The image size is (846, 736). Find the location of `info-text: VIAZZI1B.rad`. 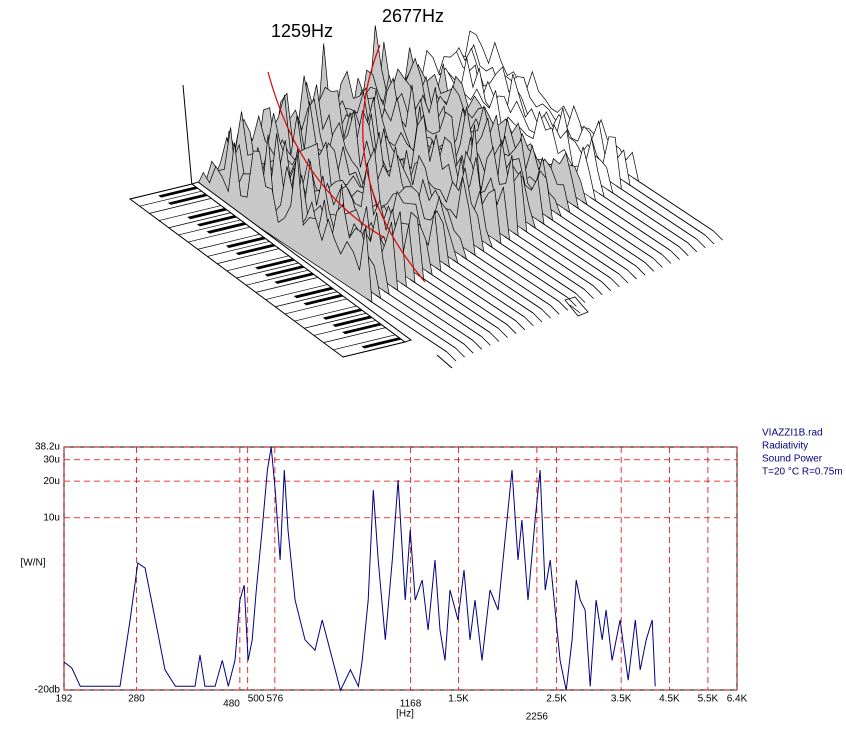

info-text: VIAZZI1B.rad is located at coordinates (792, 433).